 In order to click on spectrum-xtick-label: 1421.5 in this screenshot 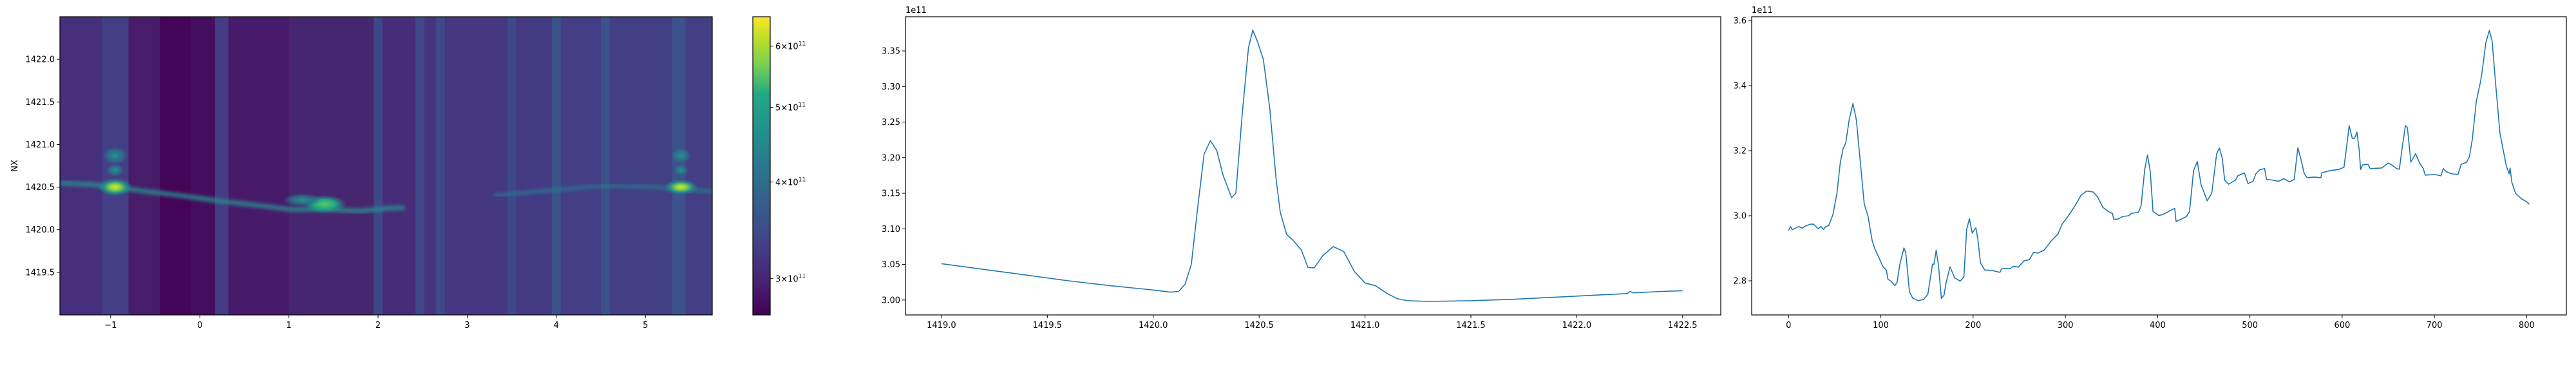, I will do `click(1471, 325)`.